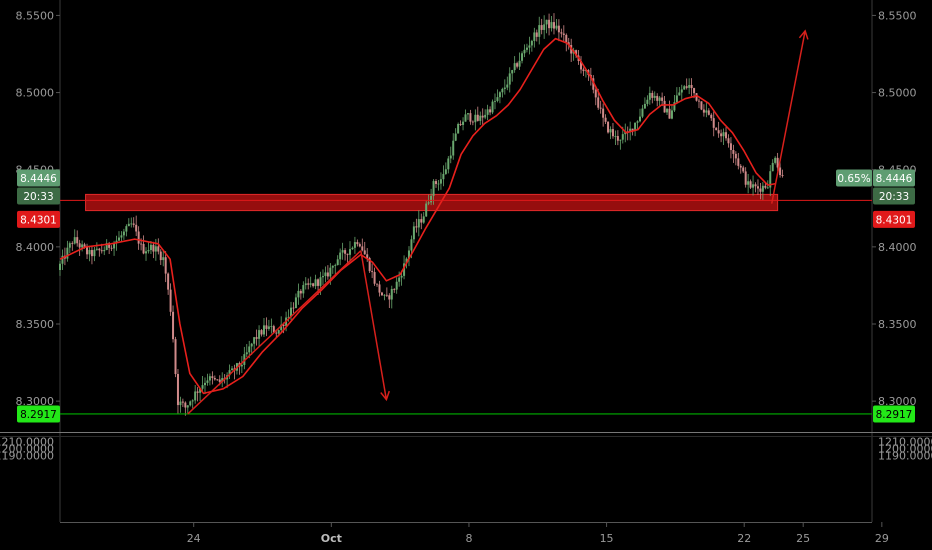  I want to click on y-tick-label-left: 8.4000, so click(35, 247).